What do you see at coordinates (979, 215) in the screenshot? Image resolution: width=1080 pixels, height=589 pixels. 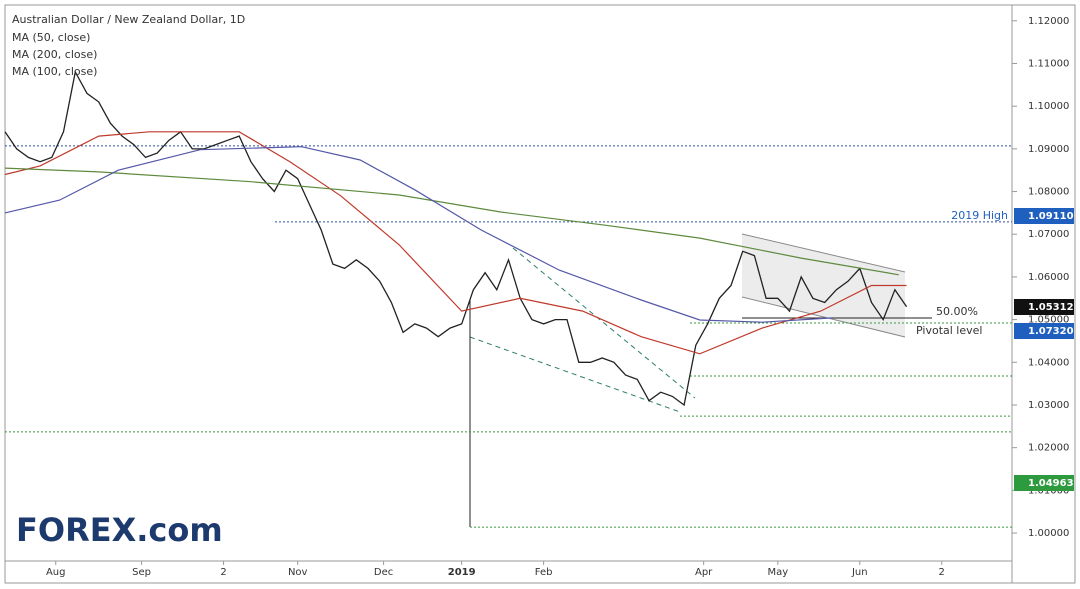 I see `annotation: 2019 High` at bounding box center [979, 215].